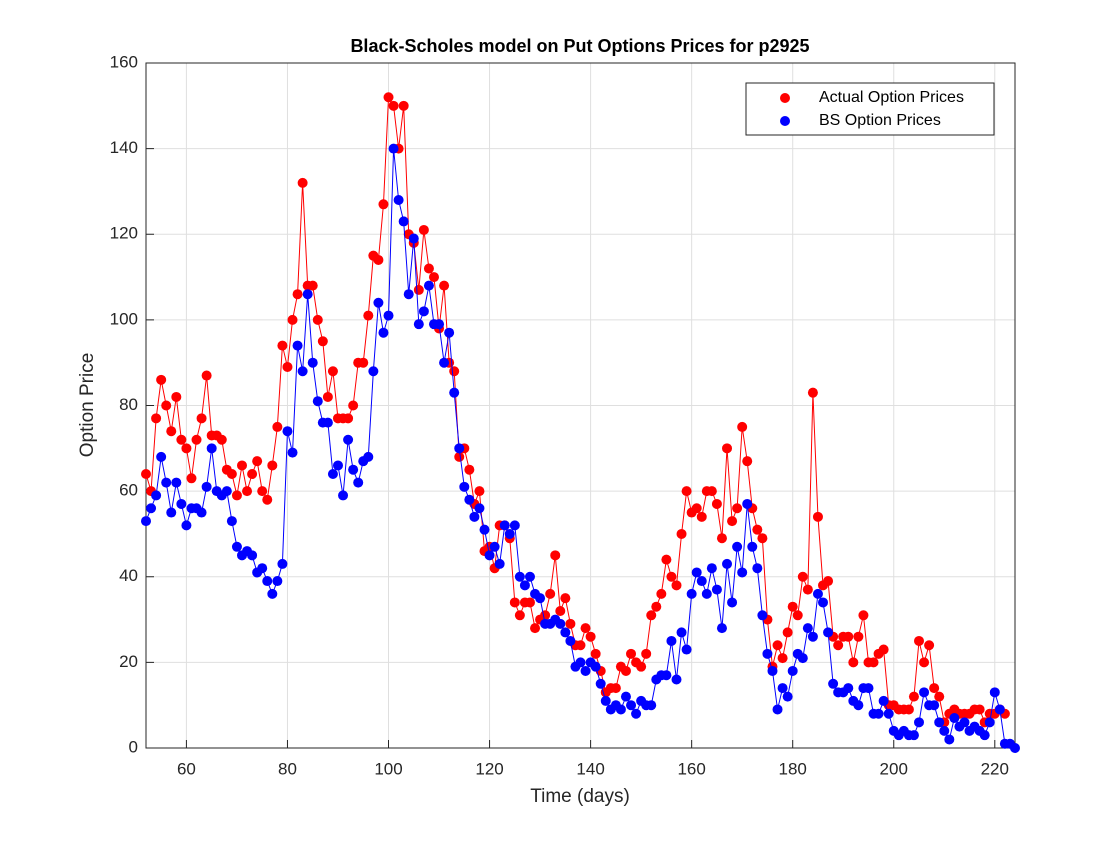  I want to click on y-tick-label: 160, so click(124, 61).